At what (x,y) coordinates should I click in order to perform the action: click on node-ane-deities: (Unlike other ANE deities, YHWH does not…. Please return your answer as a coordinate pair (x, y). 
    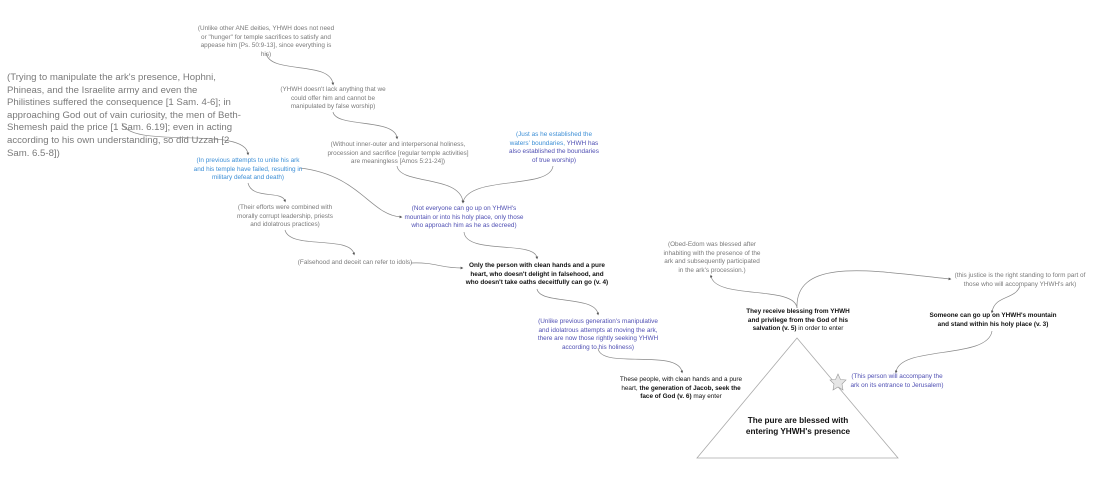
    Looking at the image, I should click on (266, 41).